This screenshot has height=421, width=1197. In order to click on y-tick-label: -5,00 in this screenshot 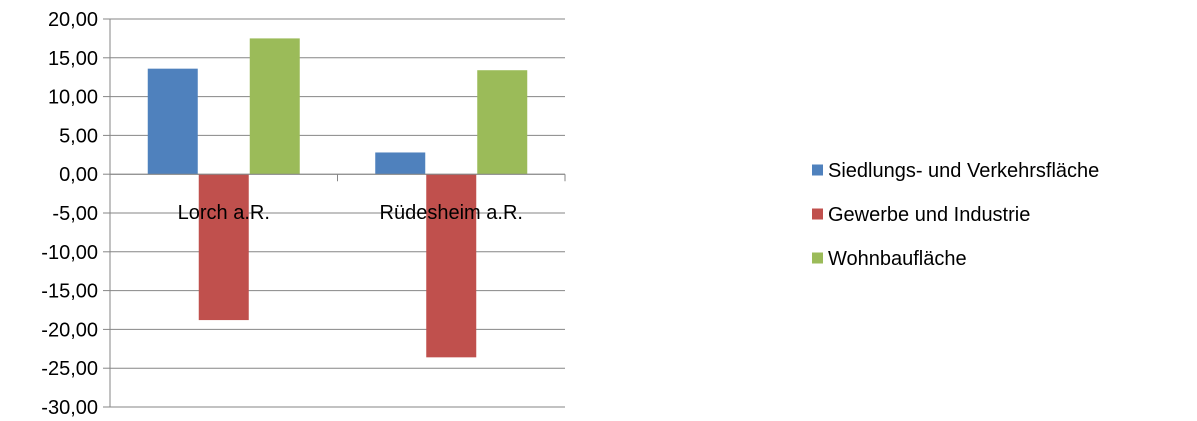, I will do `click(75, 214)`.